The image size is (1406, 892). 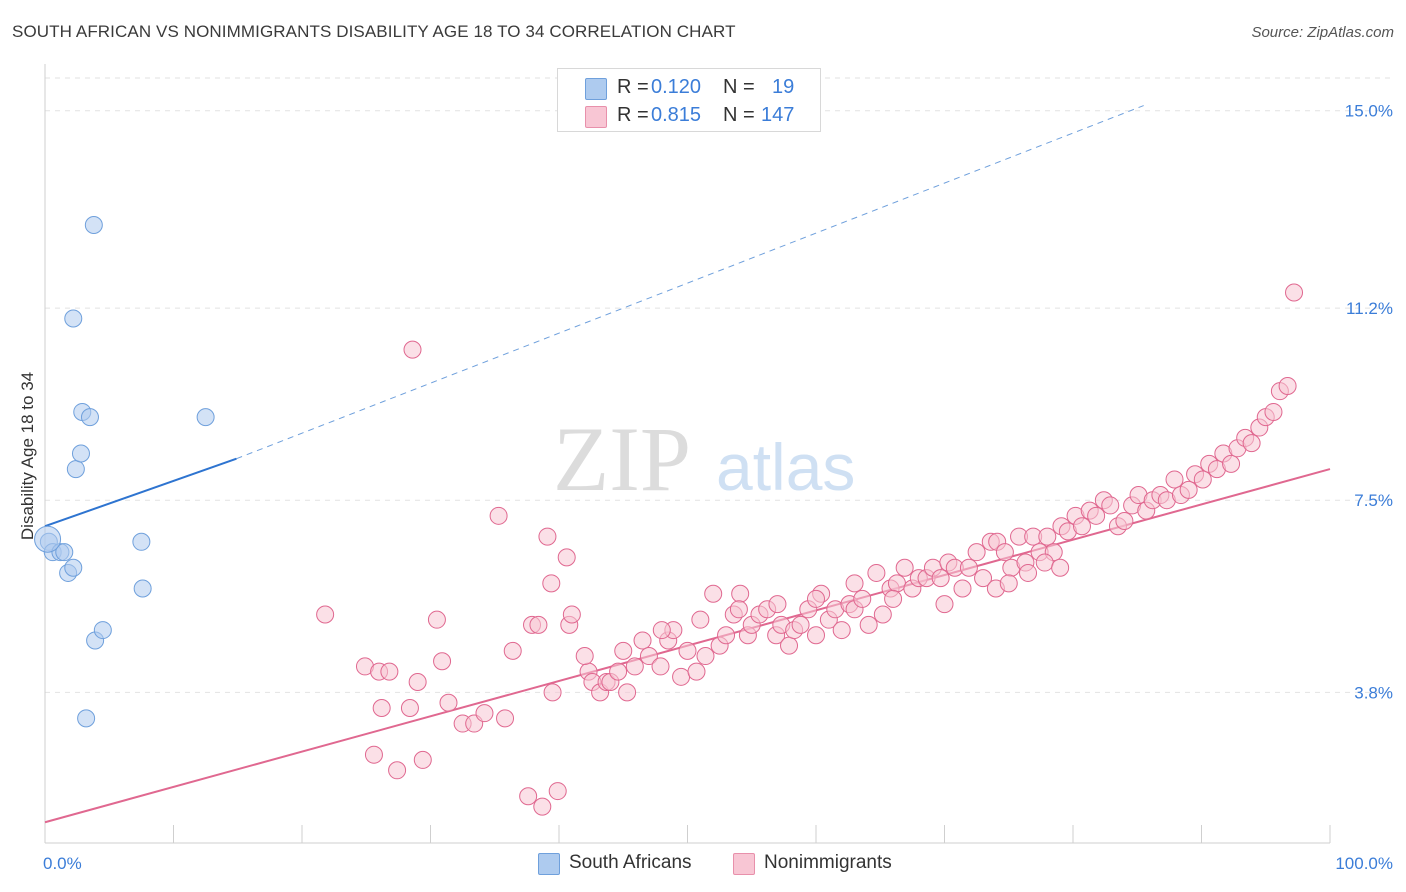 I want to click on legend-r-value: 0.815, so click(x=676, y=115).